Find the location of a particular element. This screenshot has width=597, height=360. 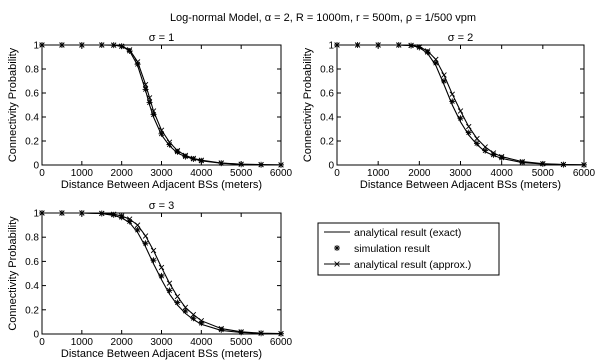

legend-entry: simulation result is located at coordinates (382, 249).